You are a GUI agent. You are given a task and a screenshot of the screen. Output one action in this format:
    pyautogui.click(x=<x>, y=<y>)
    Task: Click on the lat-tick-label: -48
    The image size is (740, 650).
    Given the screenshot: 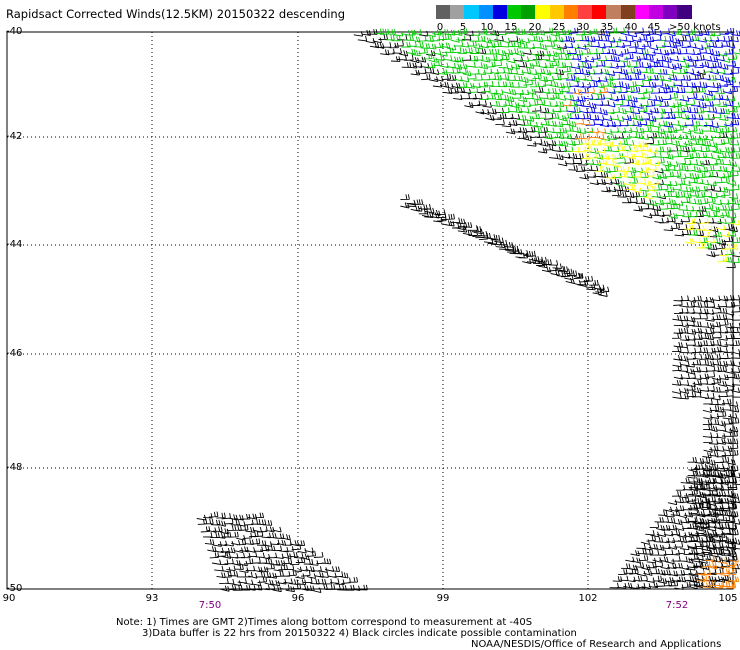 What is the action you would take?
    pyautogui.click(x=14, y=467)
    